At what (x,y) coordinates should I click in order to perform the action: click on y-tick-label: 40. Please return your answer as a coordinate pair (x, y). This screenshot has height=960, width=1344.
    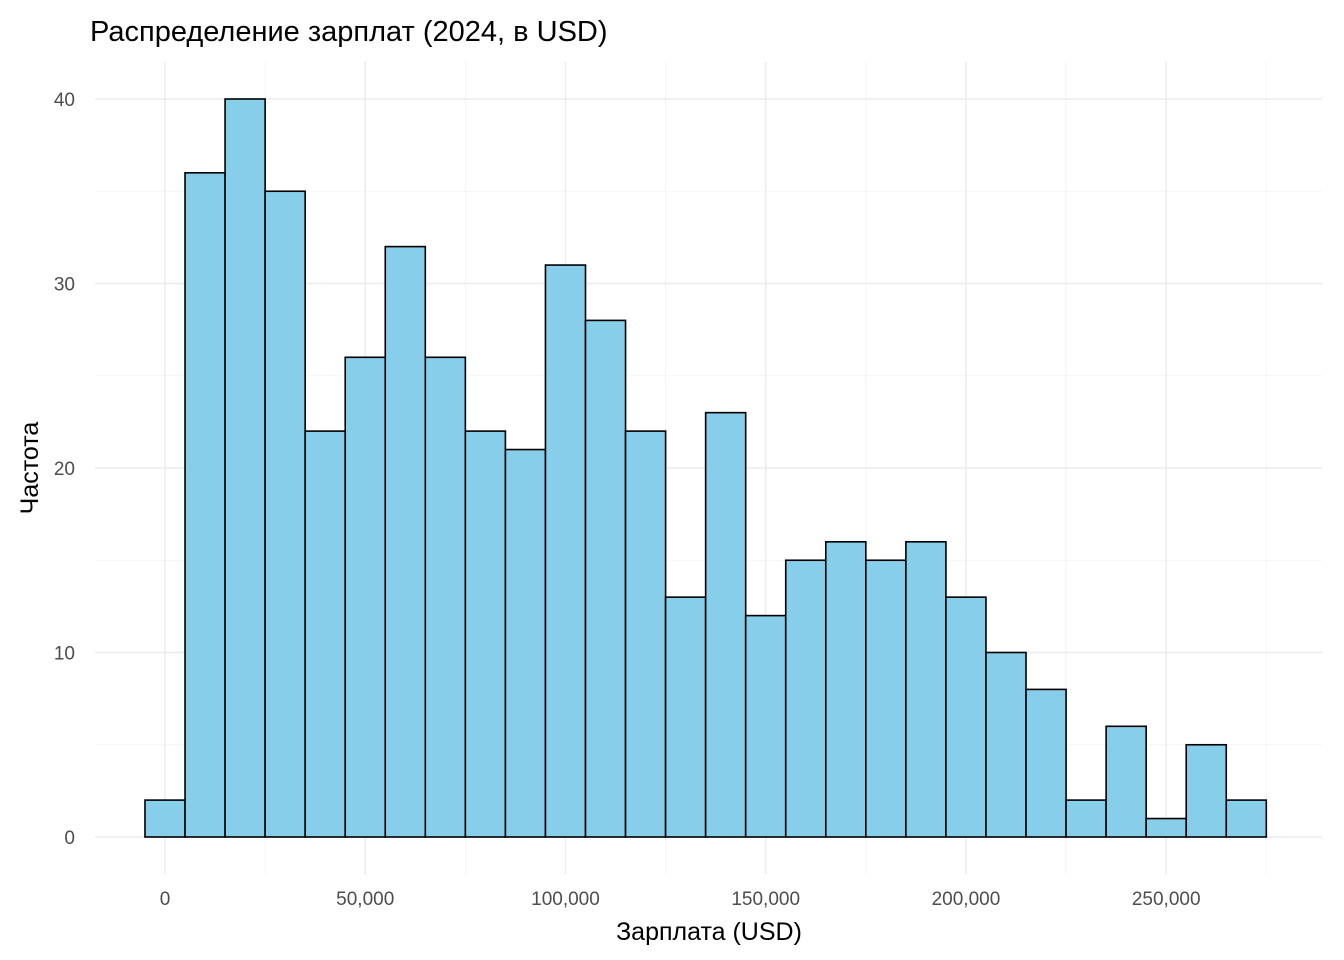
    Looking at the image, I should click on (64, 100).